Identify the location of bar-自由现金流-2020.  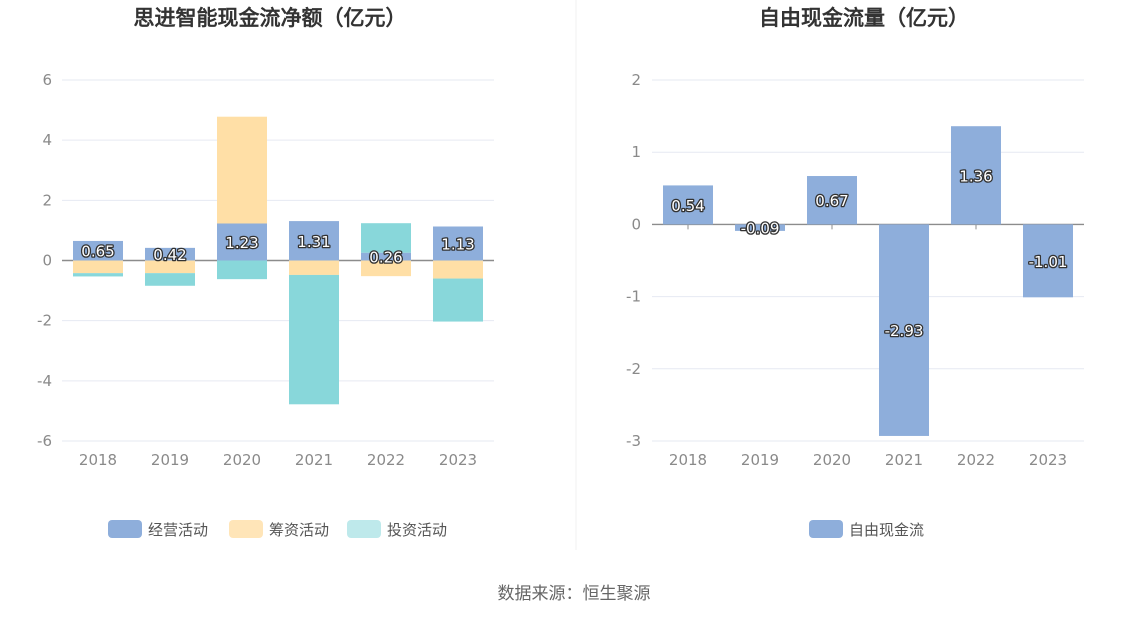
(832, 200).